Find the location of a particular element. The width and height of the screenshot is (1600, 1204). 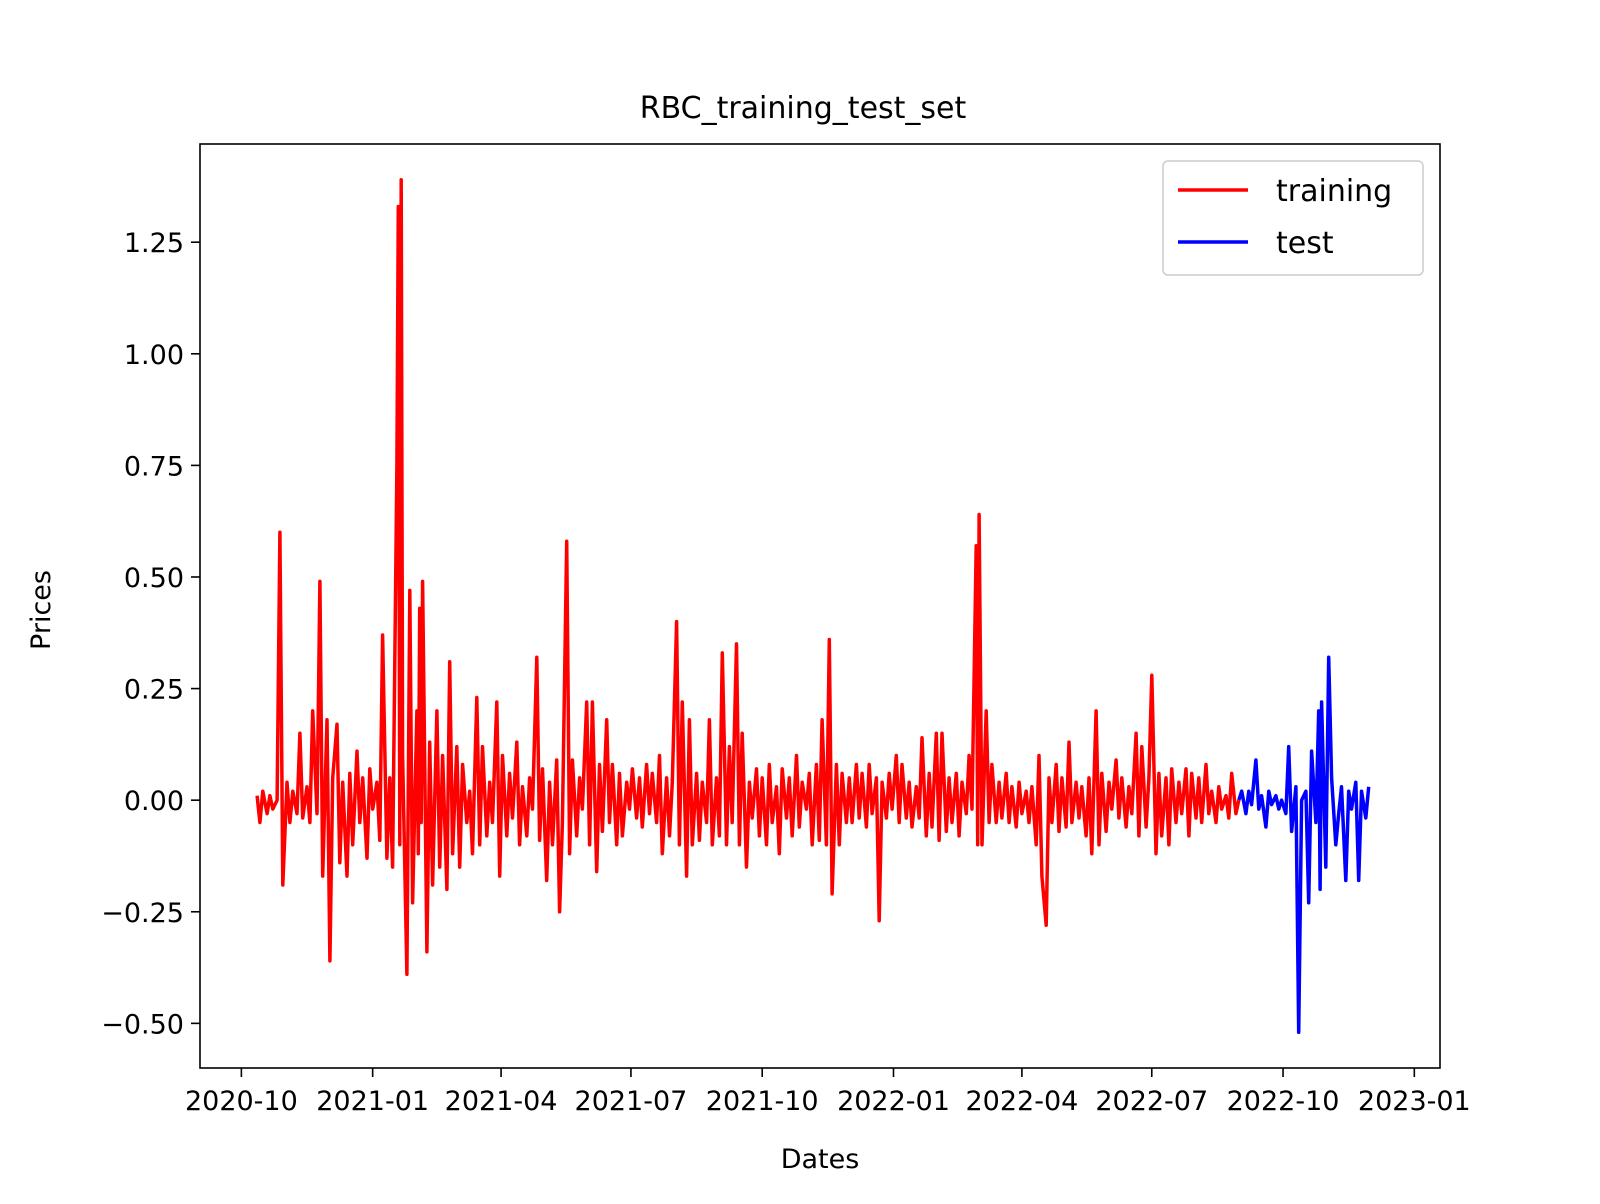

x-tick-label: 2022-04 is located at coordinates (1022, 1101).